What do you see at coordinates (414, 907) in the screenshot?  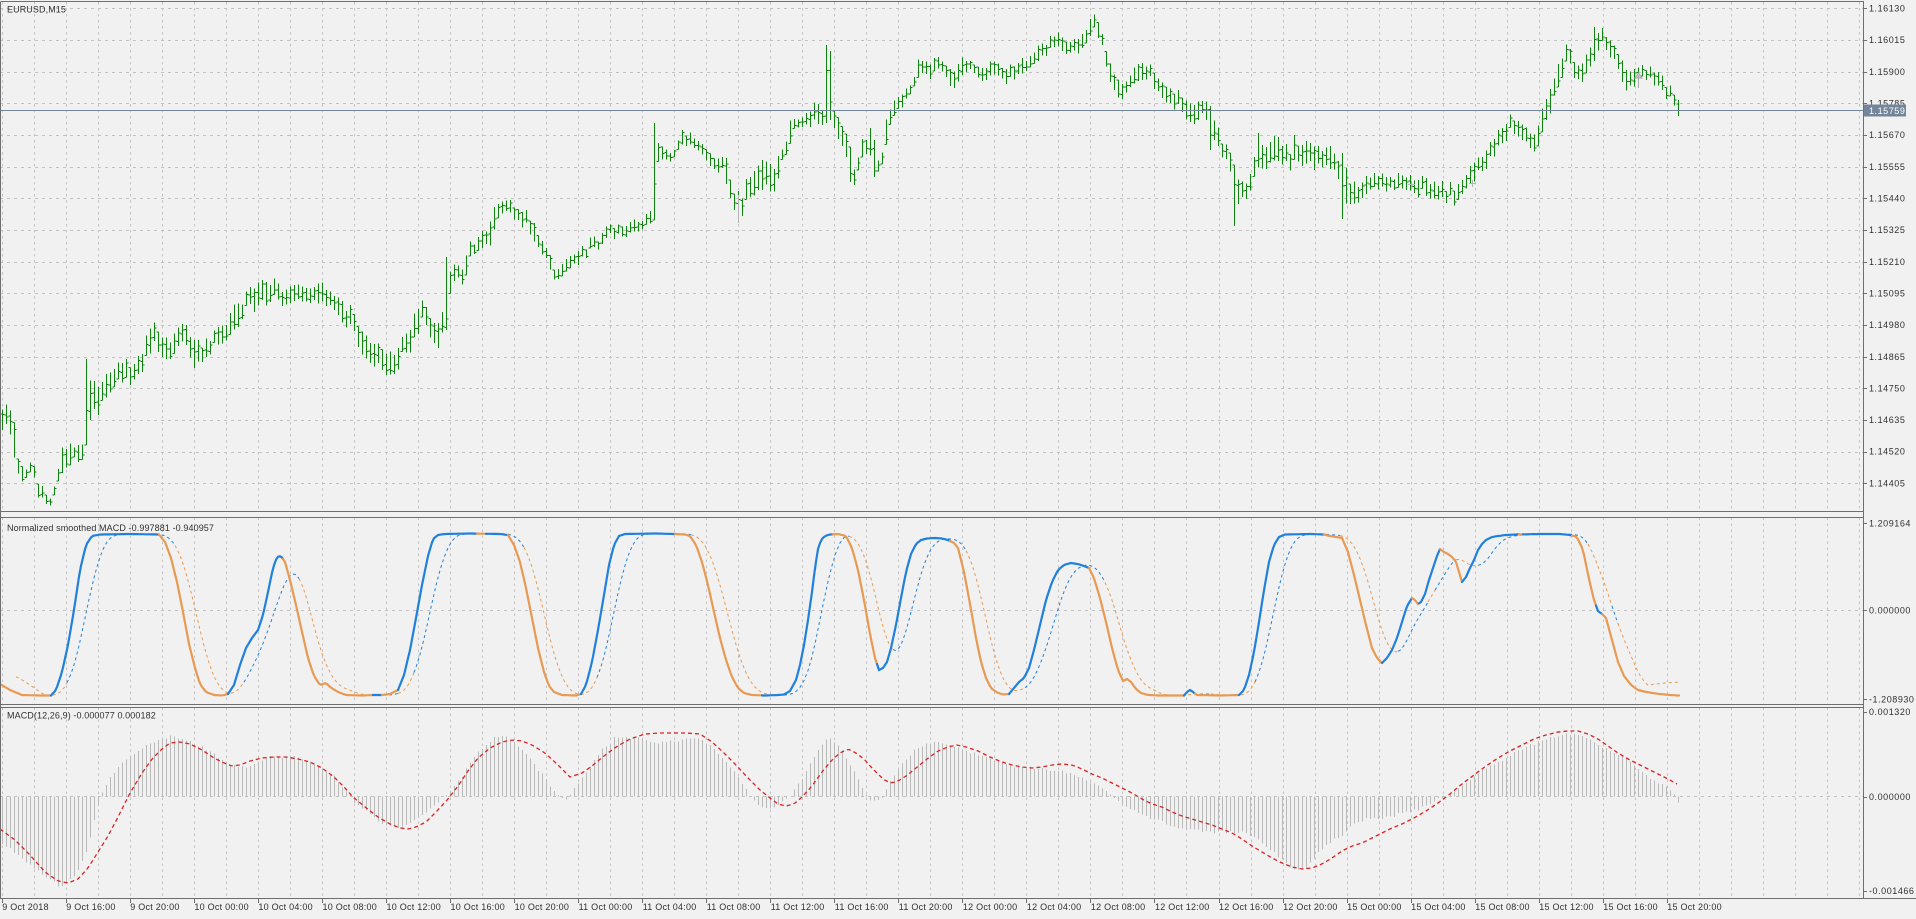 I see `svg-text: 10 Oct 12:00` at bounding box center [414, 907].